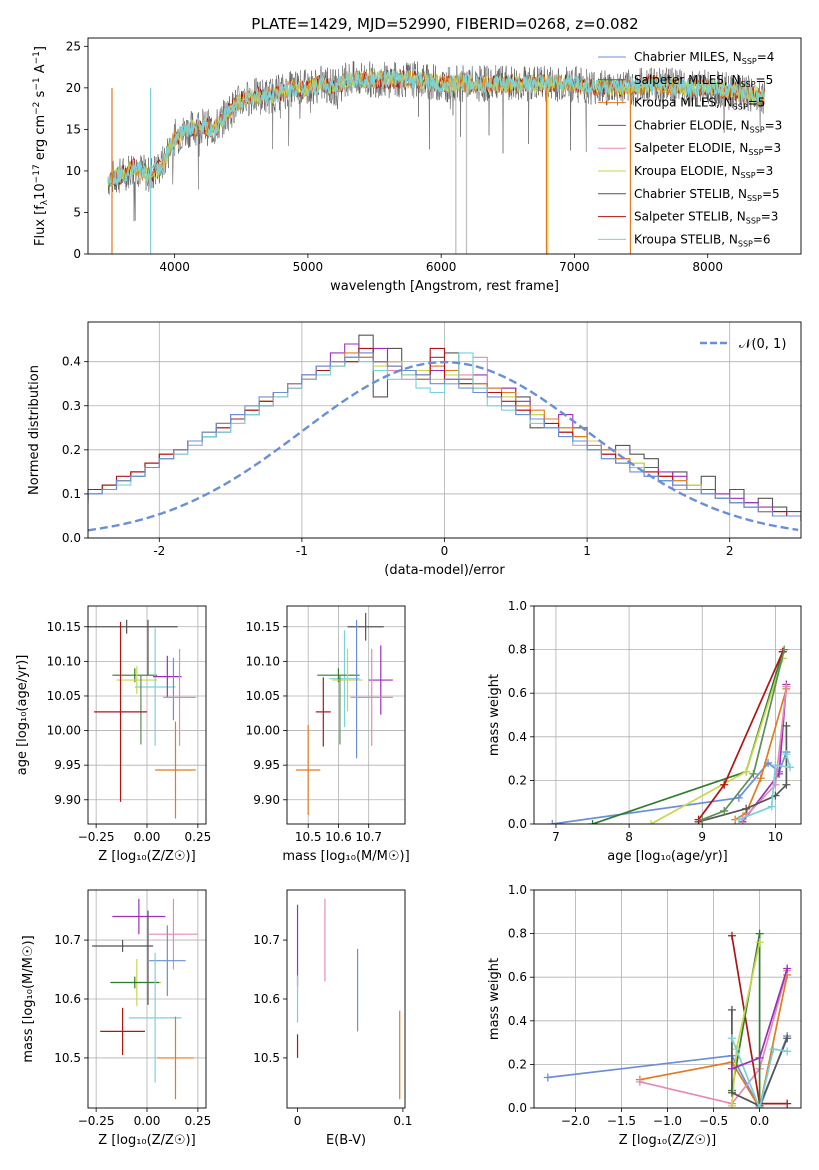 Image resolution: width=819 pixels, height=1170 pixels. What do you see at coordinates (64, 627) in the screenshot?
I see `y-tick-label: 10.15` at bounding box center [64, 627].